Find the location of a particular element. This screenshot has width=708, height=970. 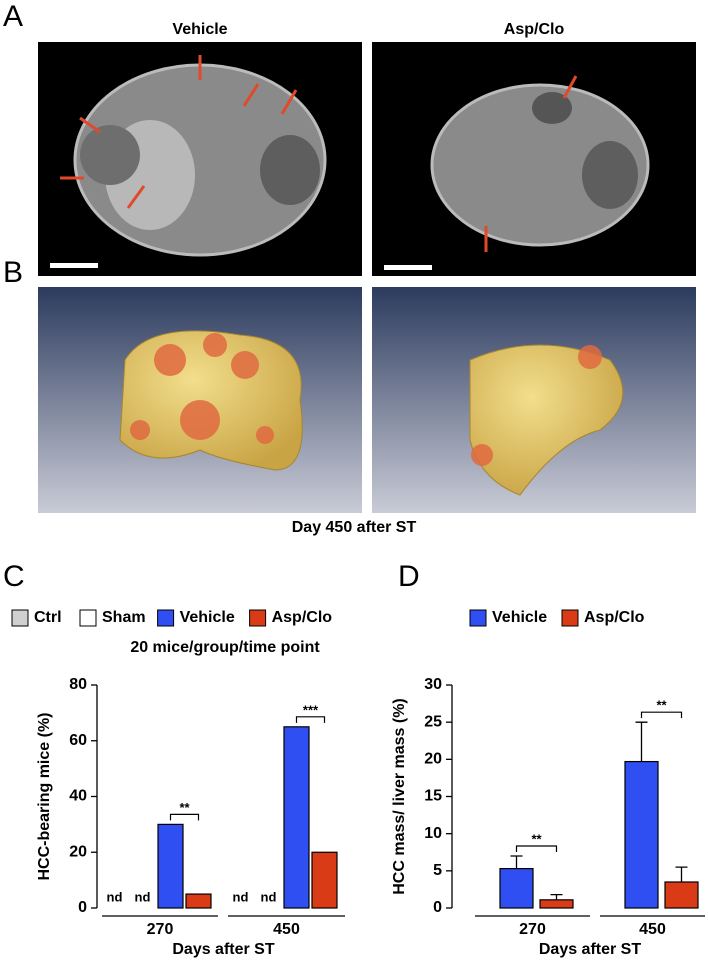

panel-label: B is located at coordinates (13, 272).